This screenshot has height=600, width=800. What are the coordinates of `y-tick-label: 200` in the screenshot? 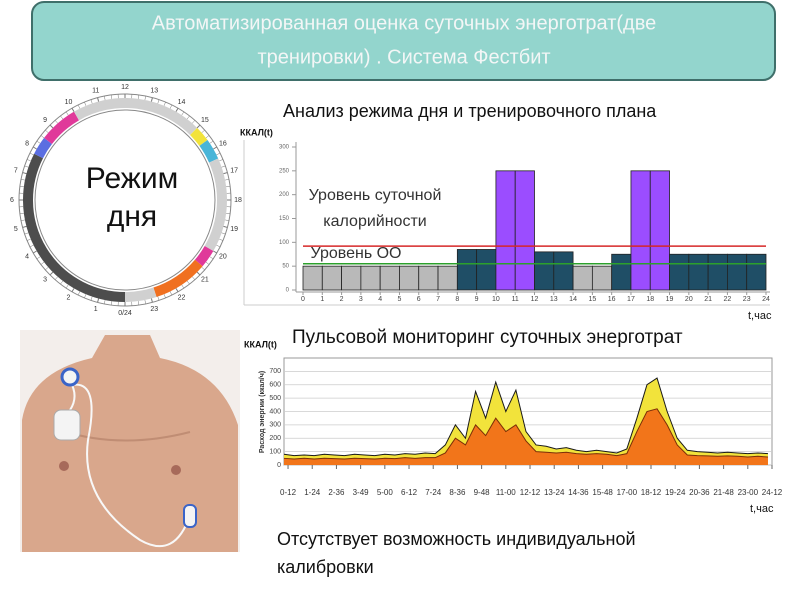 It's located at (275, 438).